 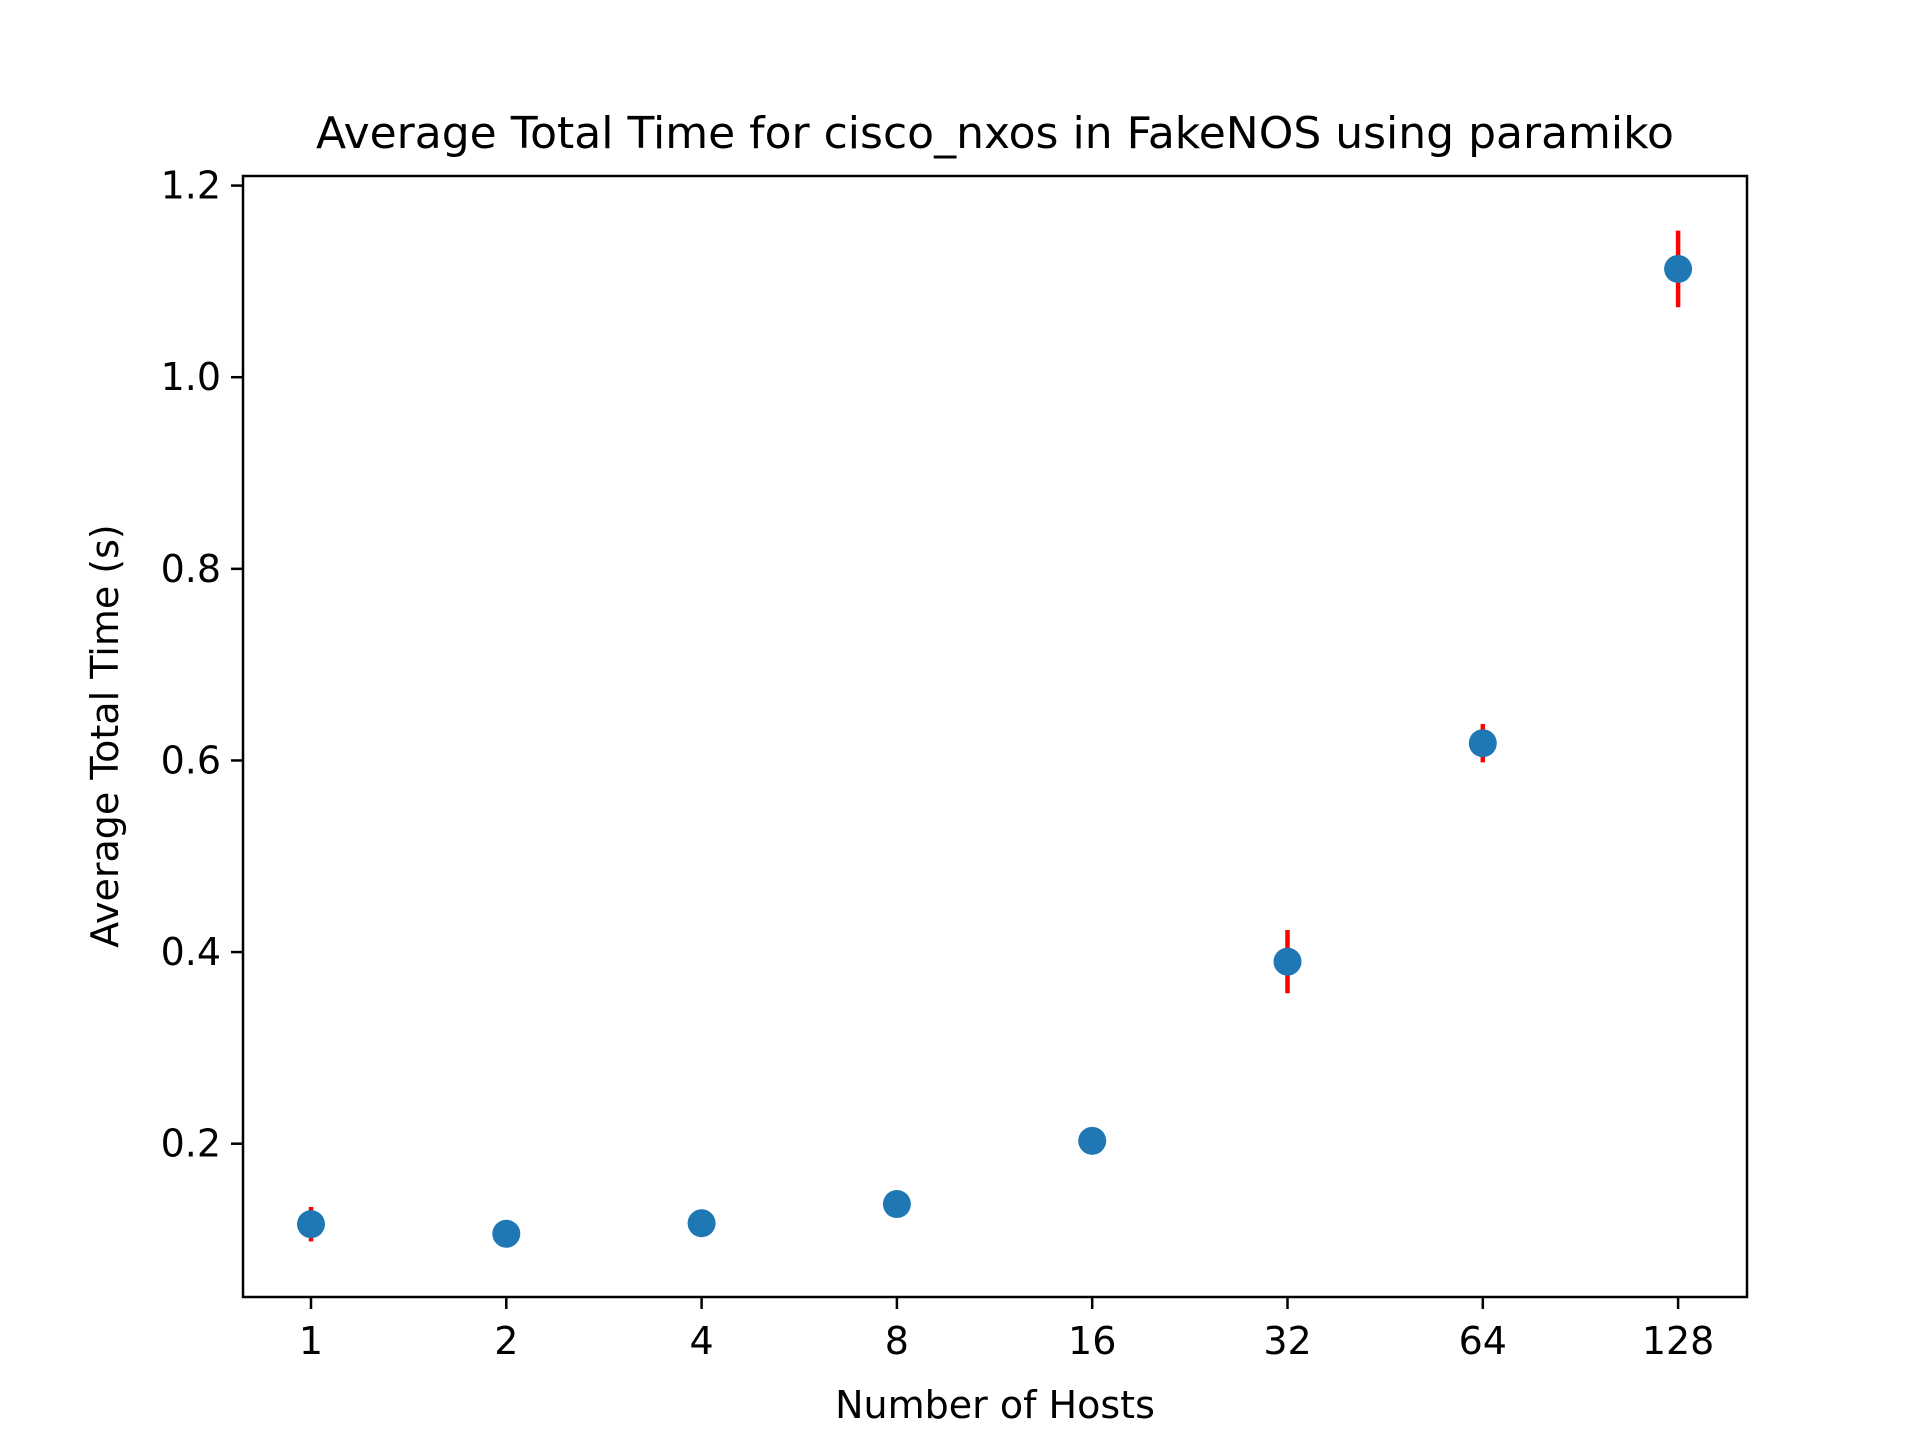 I want to click on x-tick-label: 32, so click(x=1287, y=1341).